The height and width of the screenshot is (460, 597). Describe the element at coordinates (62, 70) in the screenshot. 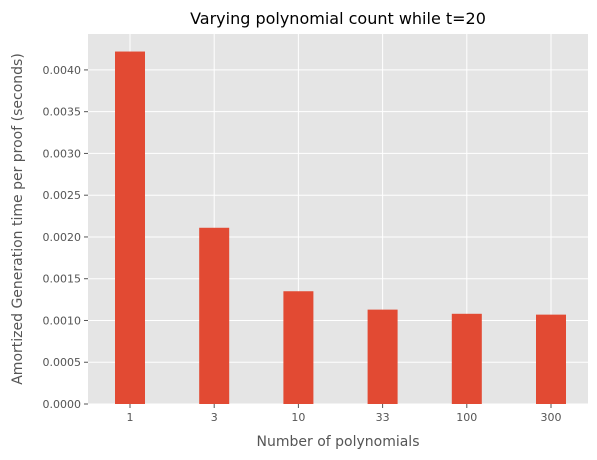

I see `y-tick-label: 0.0040` at that location.